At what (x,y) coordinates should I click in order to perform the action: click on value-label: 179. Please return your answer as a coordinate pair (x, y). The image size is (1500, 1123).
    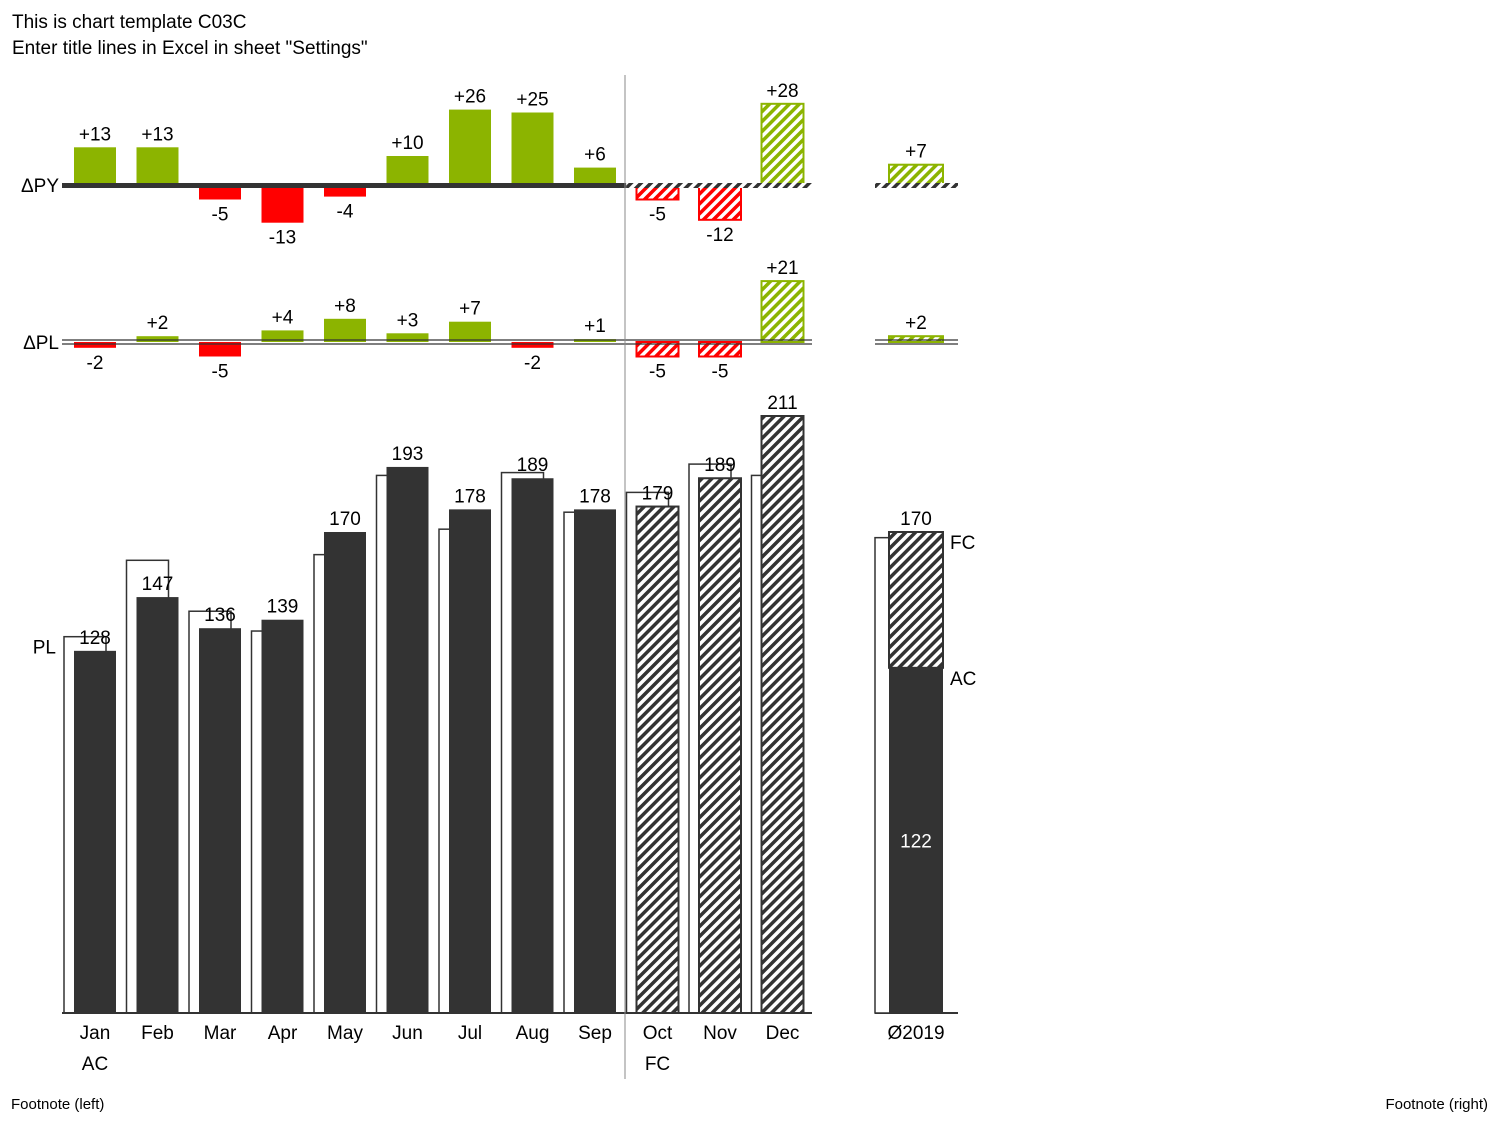
    Looking at the image, I should click on (658, 494).